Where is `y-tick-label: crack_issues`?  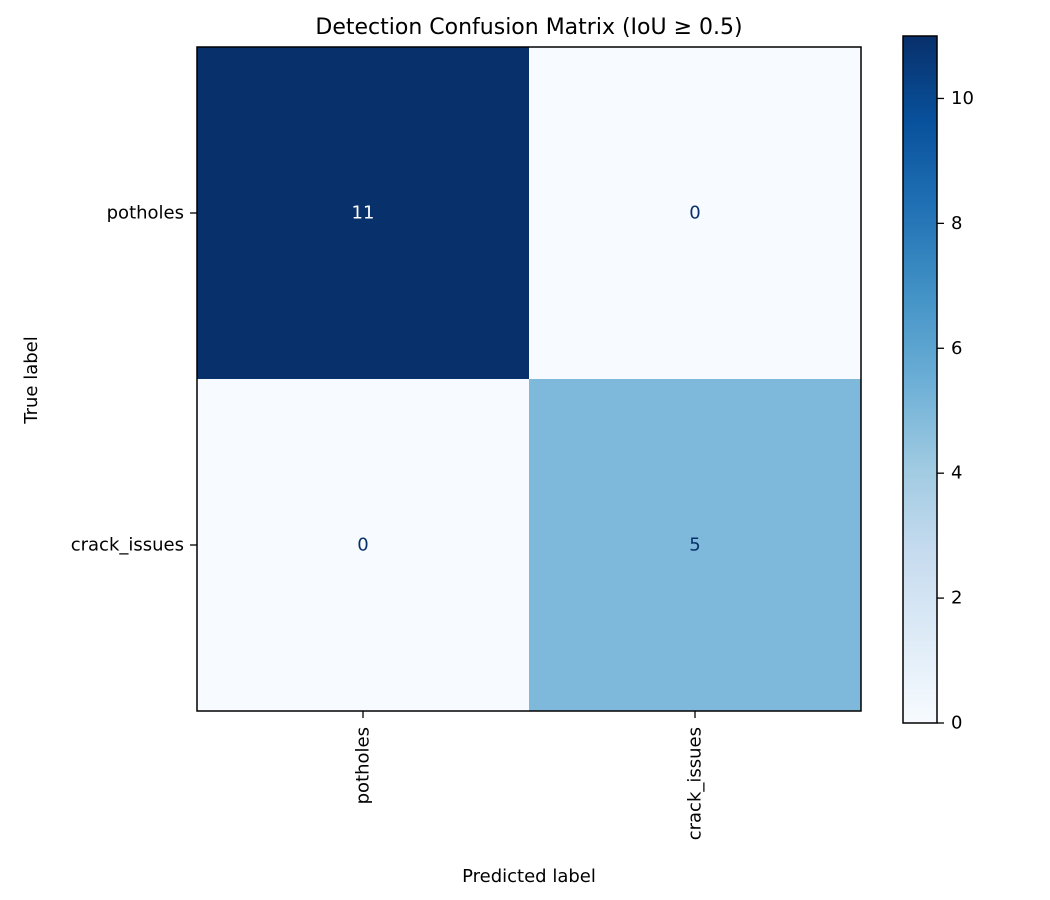 y-tick-label: crack_issues is located at coordinates (127, 545).